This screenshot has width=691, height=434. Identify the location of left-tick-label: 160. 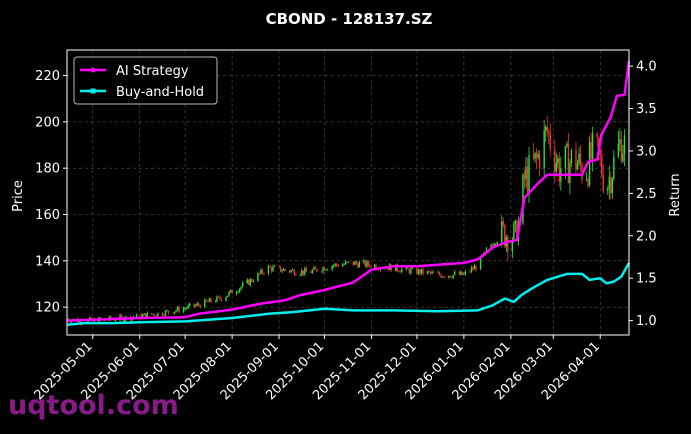
(47, 215).